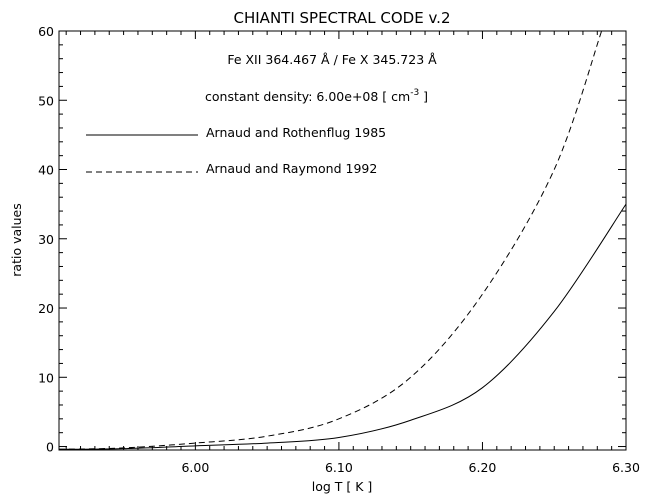 Image resolution: width=651 pixels, height=504 pixels. What do you see at coordinates (414, 93) in the screenshot?
I see `density-exponent: -3` at bounding box center [414, 93].